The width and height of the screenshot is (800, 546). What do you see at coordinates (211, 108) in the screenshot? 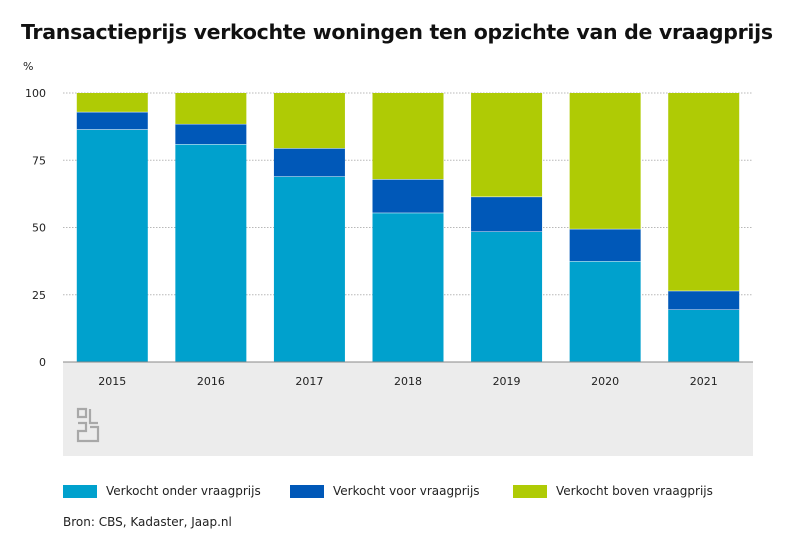
I see `bar-boven-2016` at bounding box center [211, 108].